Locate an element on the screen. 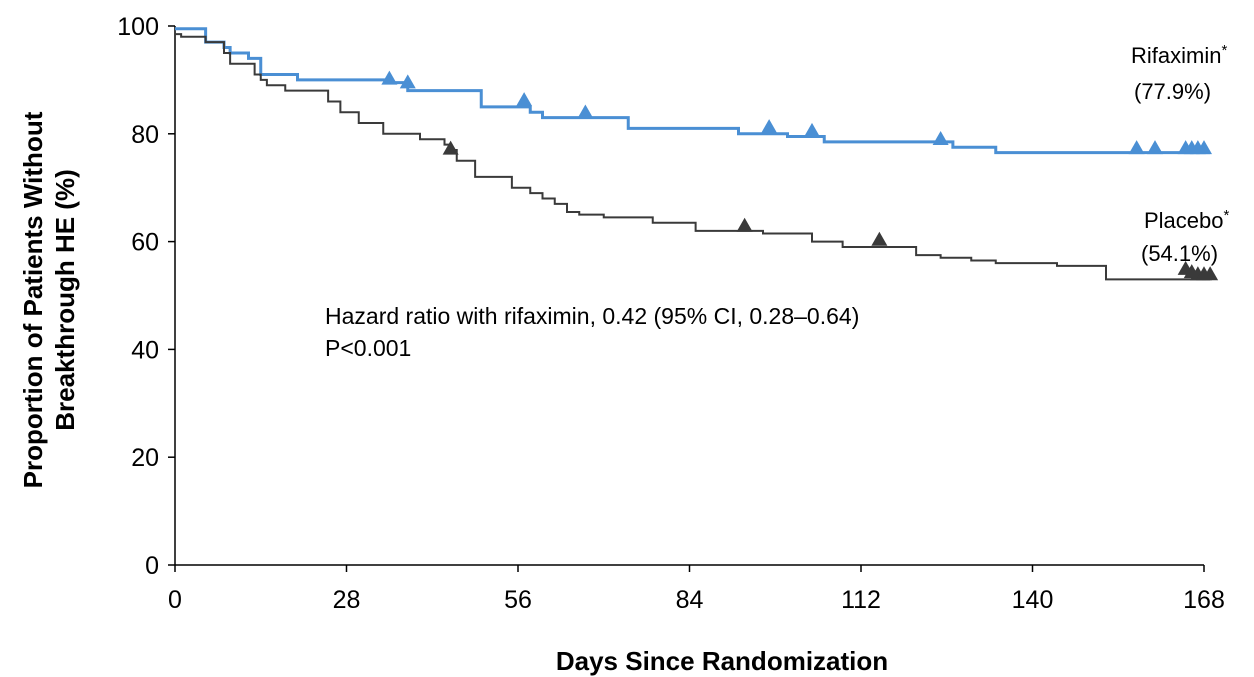 This screenshot has height=677, width=1254. placebo-label: Placebo* is located at coordinates (1187, 220).